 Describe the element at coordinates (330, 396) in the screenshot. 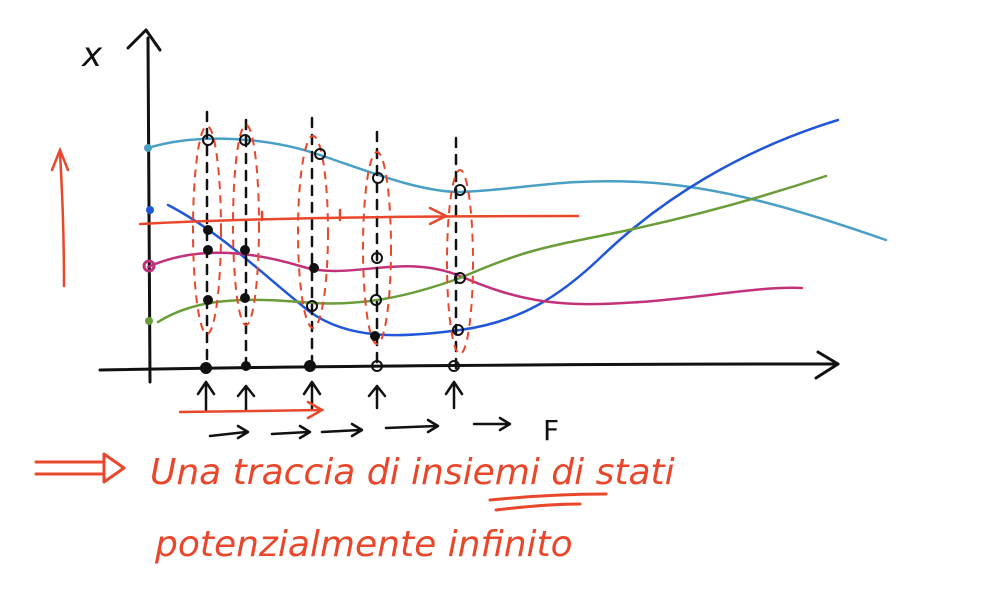

I see `instant-markers` at that location.